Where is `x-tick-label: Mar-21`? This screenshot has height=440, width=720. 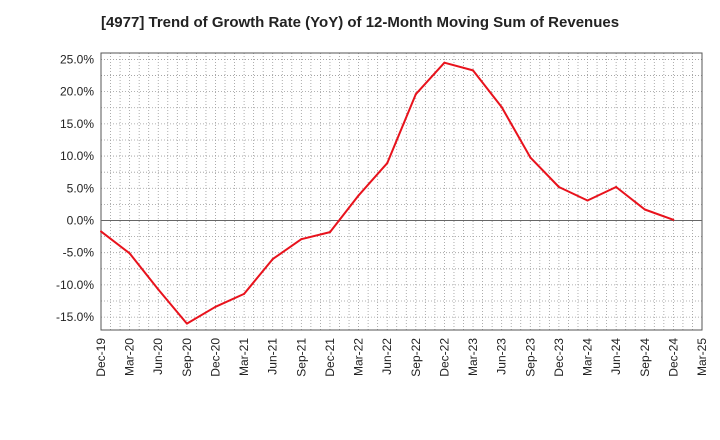 x-tick-label: Mar-21 is located at coordinates (244, 357).